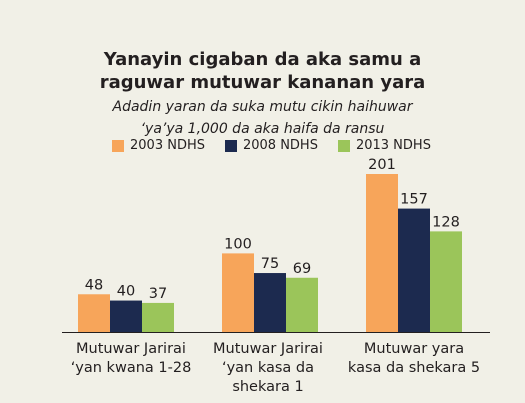 This screenshot has height=403, width=525. What do you see at coordinates (118, 146) in the screenshot?
I see `legend-swatch-2003` at bounding box center [118, 146].